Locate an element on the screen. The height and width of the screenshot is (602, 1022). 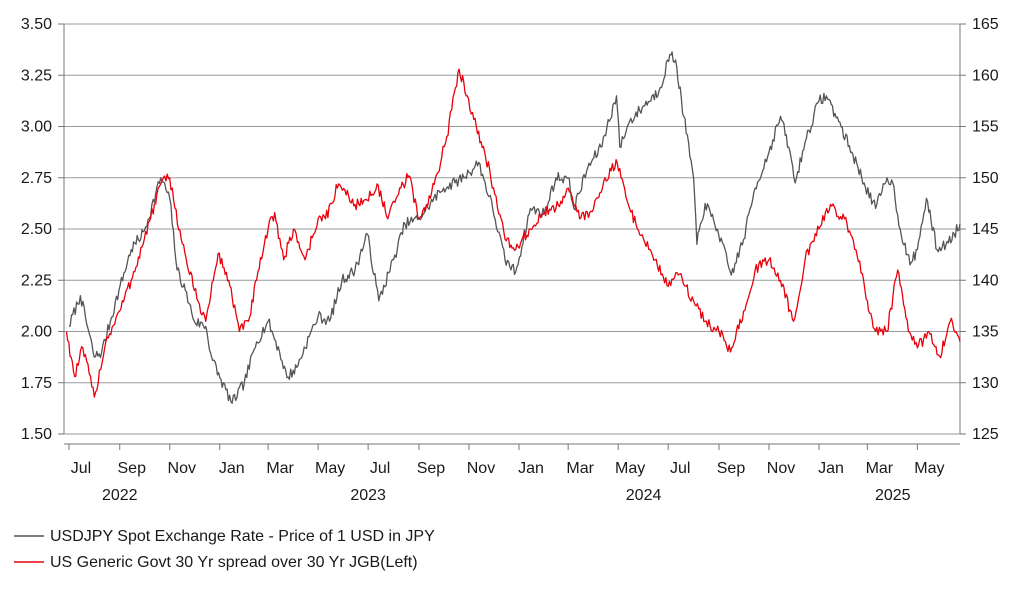
right-axis-tick-label: 155 is located at coordinates (985, 127).